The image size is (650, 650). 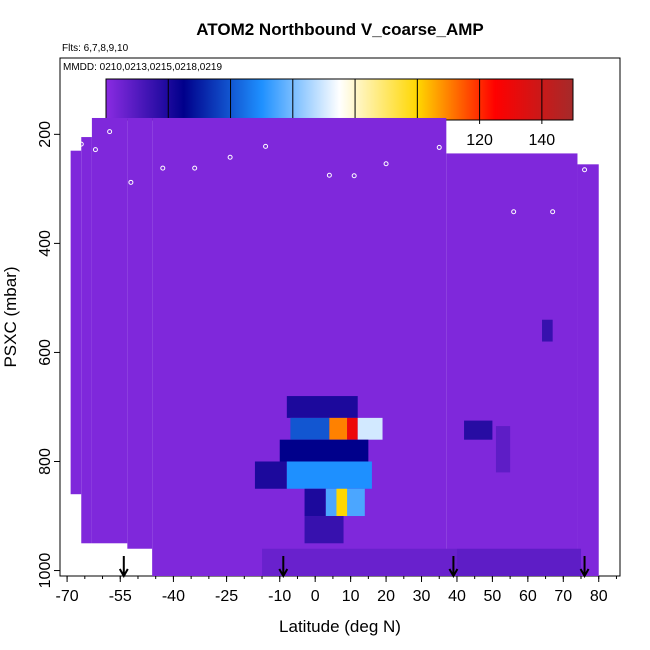 What do you see at coordinates (67, 596) in the screenshot?
I see `x-tick-label: -70` at bounding box center [67, 596].